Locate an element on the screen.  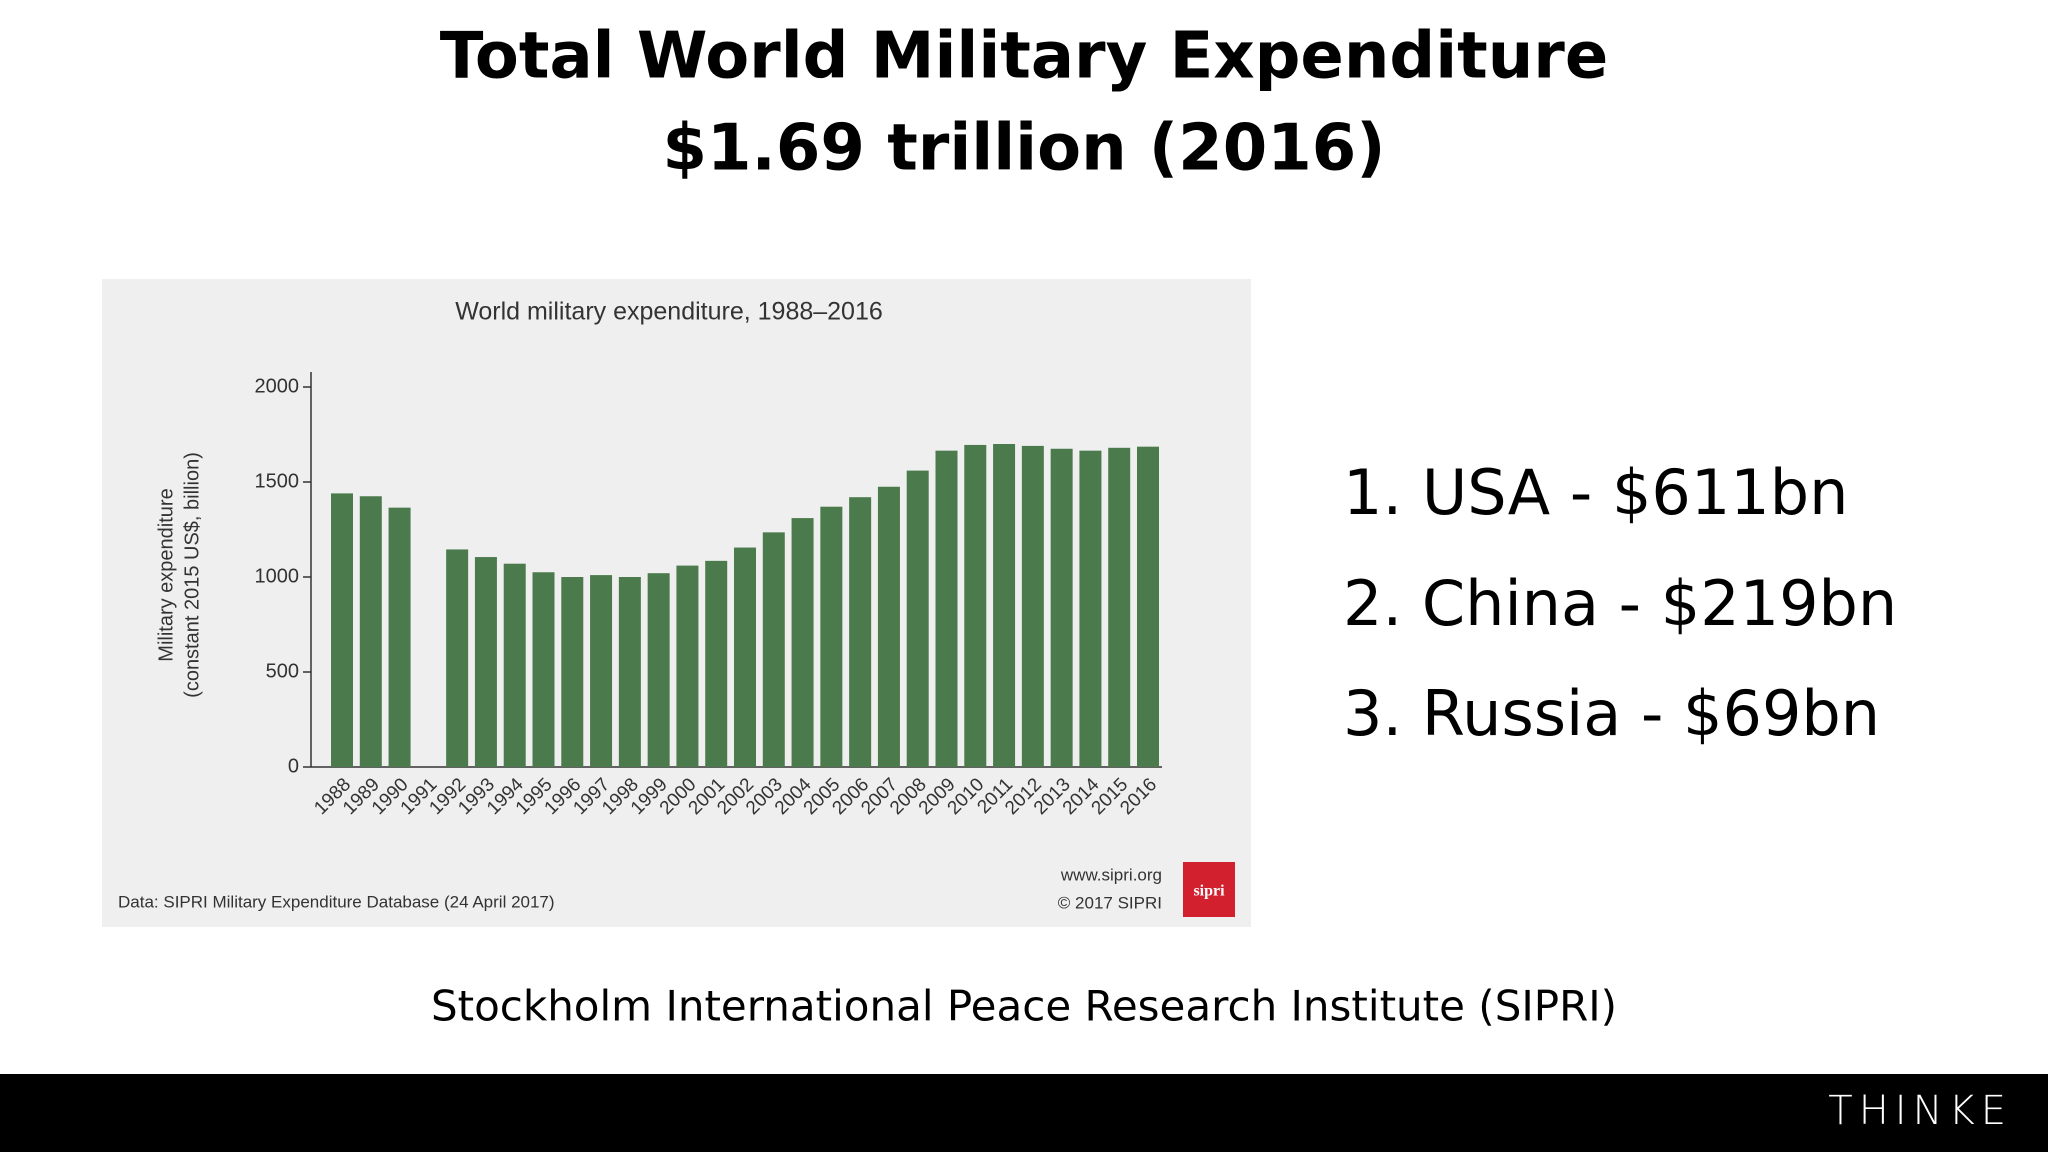
ranking-item: 3. Russia - $69bn is located at coordinates (1611, 713).